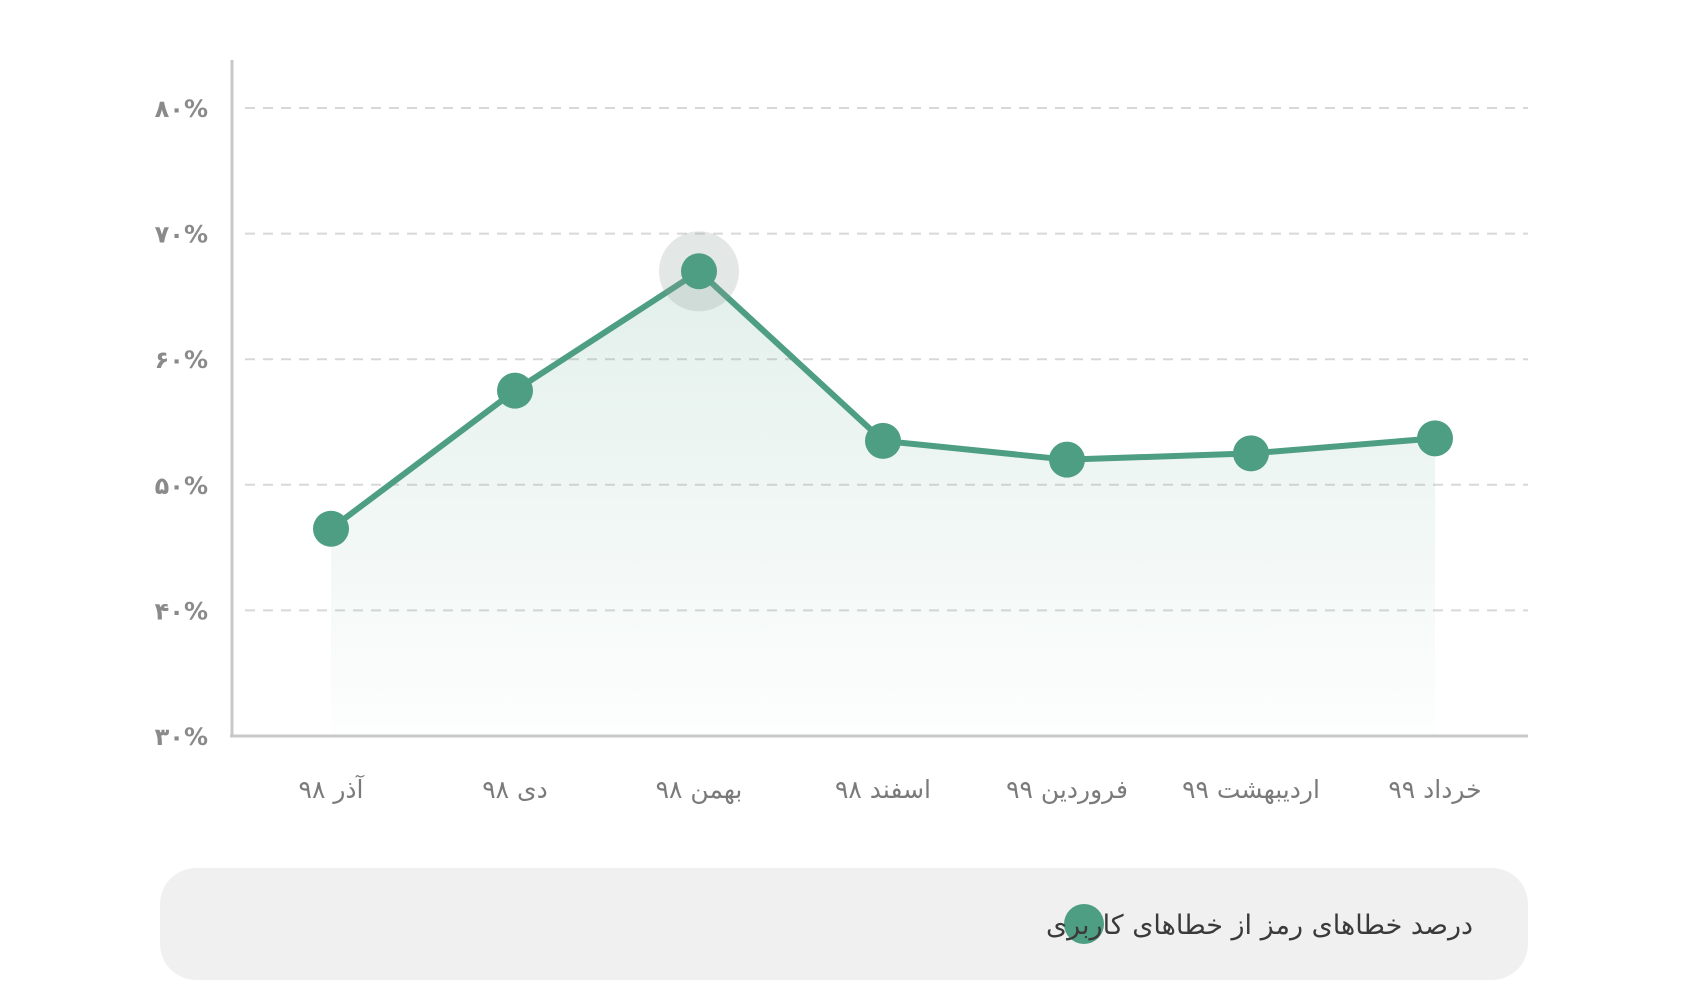 This screenshot has height=996, width=1688. What do you see at coordinates (1084, 924) in the screenshot?
I see `legend-swatch` at bounding box center [1084, 924].